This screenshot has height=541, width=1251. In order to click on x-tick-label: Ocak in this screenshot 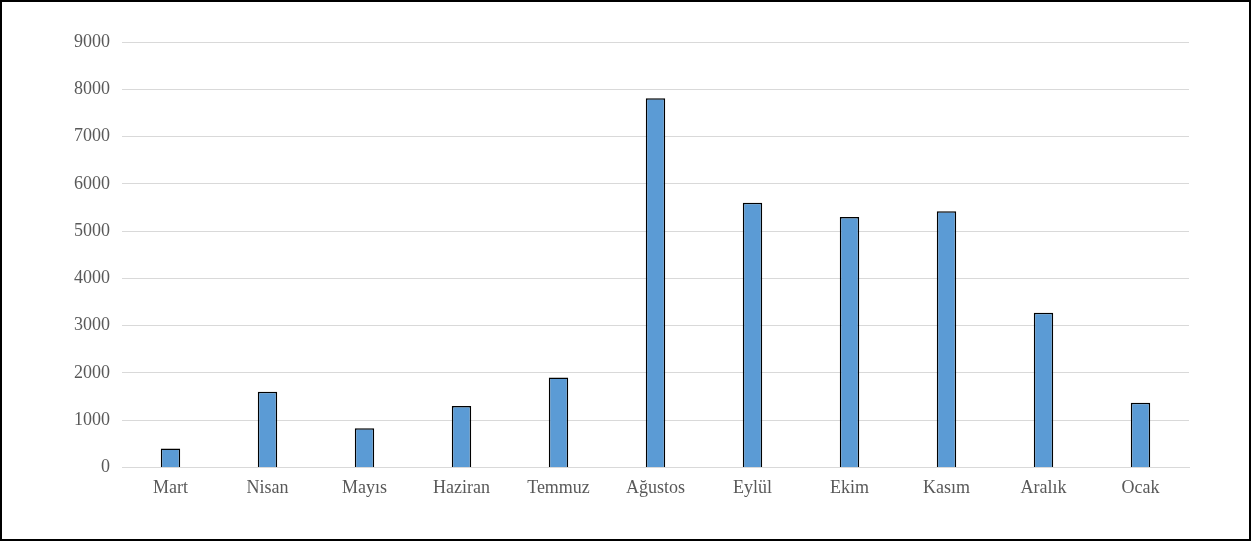, I will do `click(1140, 486)`.